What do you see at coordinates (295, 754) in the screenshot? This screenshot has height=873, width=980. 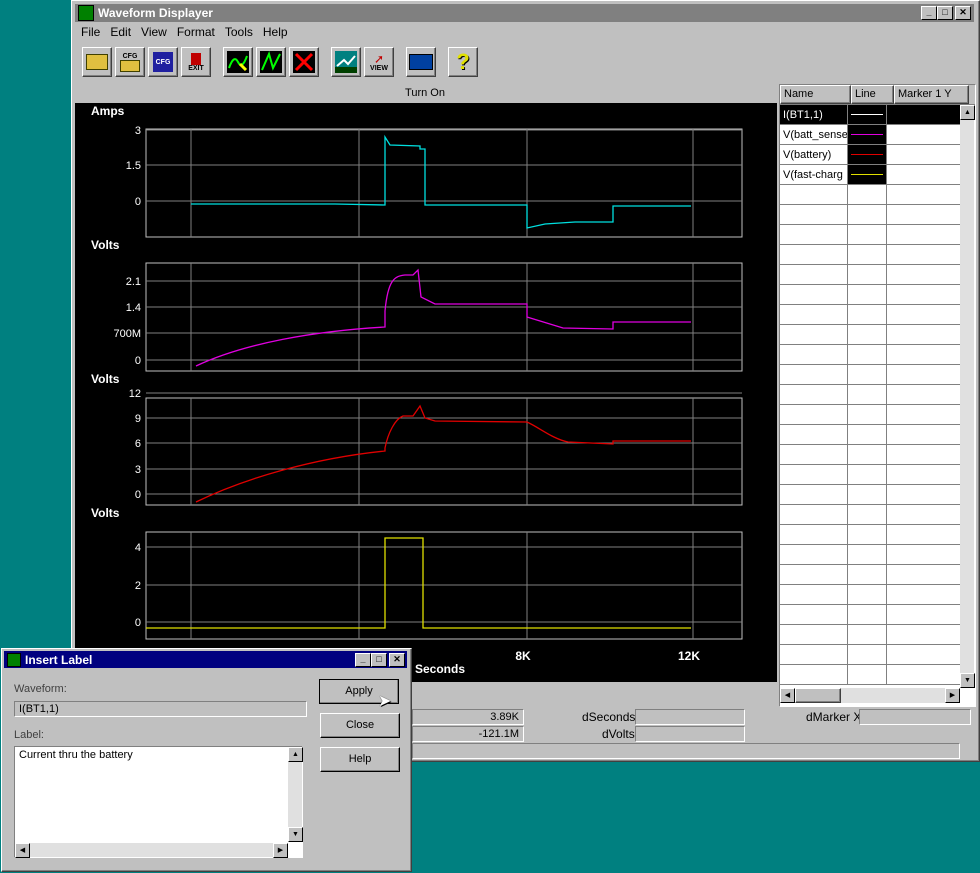 I see `textarea-scroll-up-icon: ▲` at bounding box center [295, 754].